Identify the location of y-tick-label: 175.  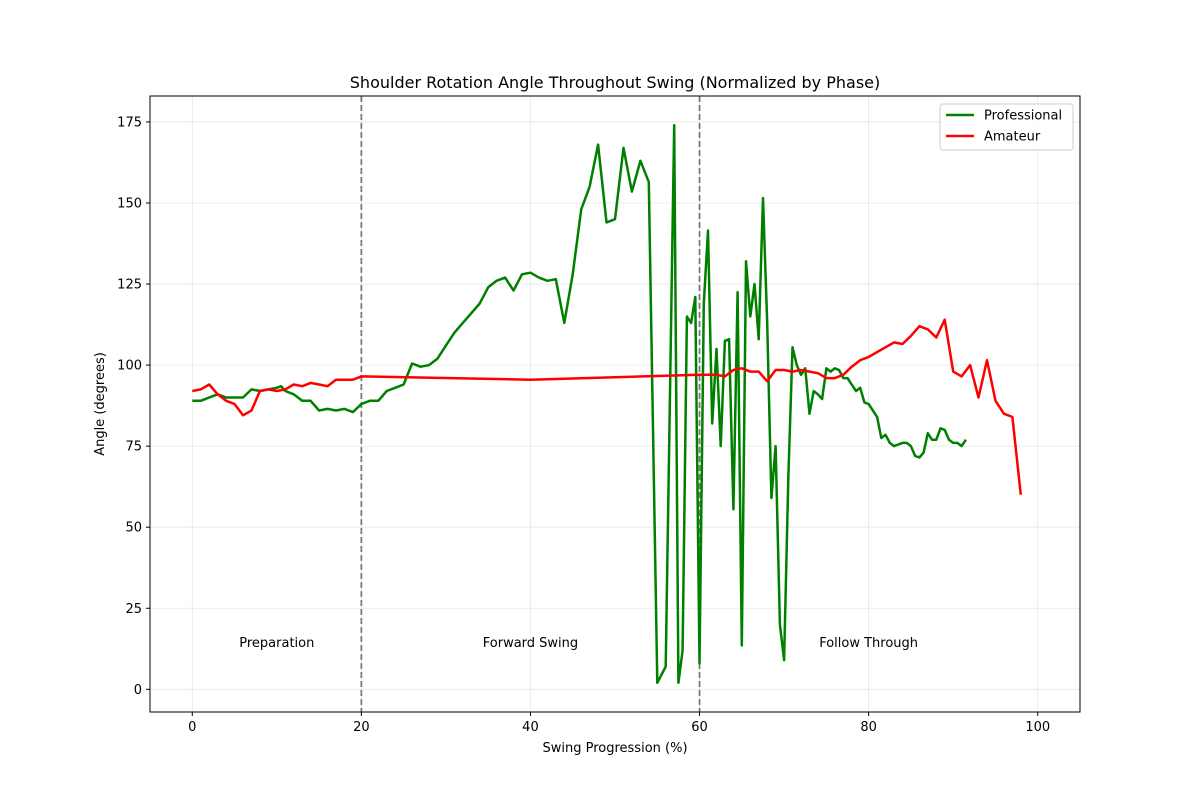
(129, 122).